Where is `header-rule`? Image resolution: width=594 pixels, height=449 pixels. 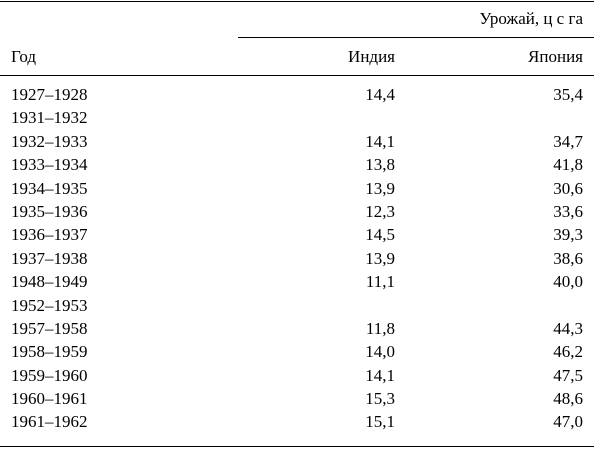 header-rule is located at coordinates (297, 75).